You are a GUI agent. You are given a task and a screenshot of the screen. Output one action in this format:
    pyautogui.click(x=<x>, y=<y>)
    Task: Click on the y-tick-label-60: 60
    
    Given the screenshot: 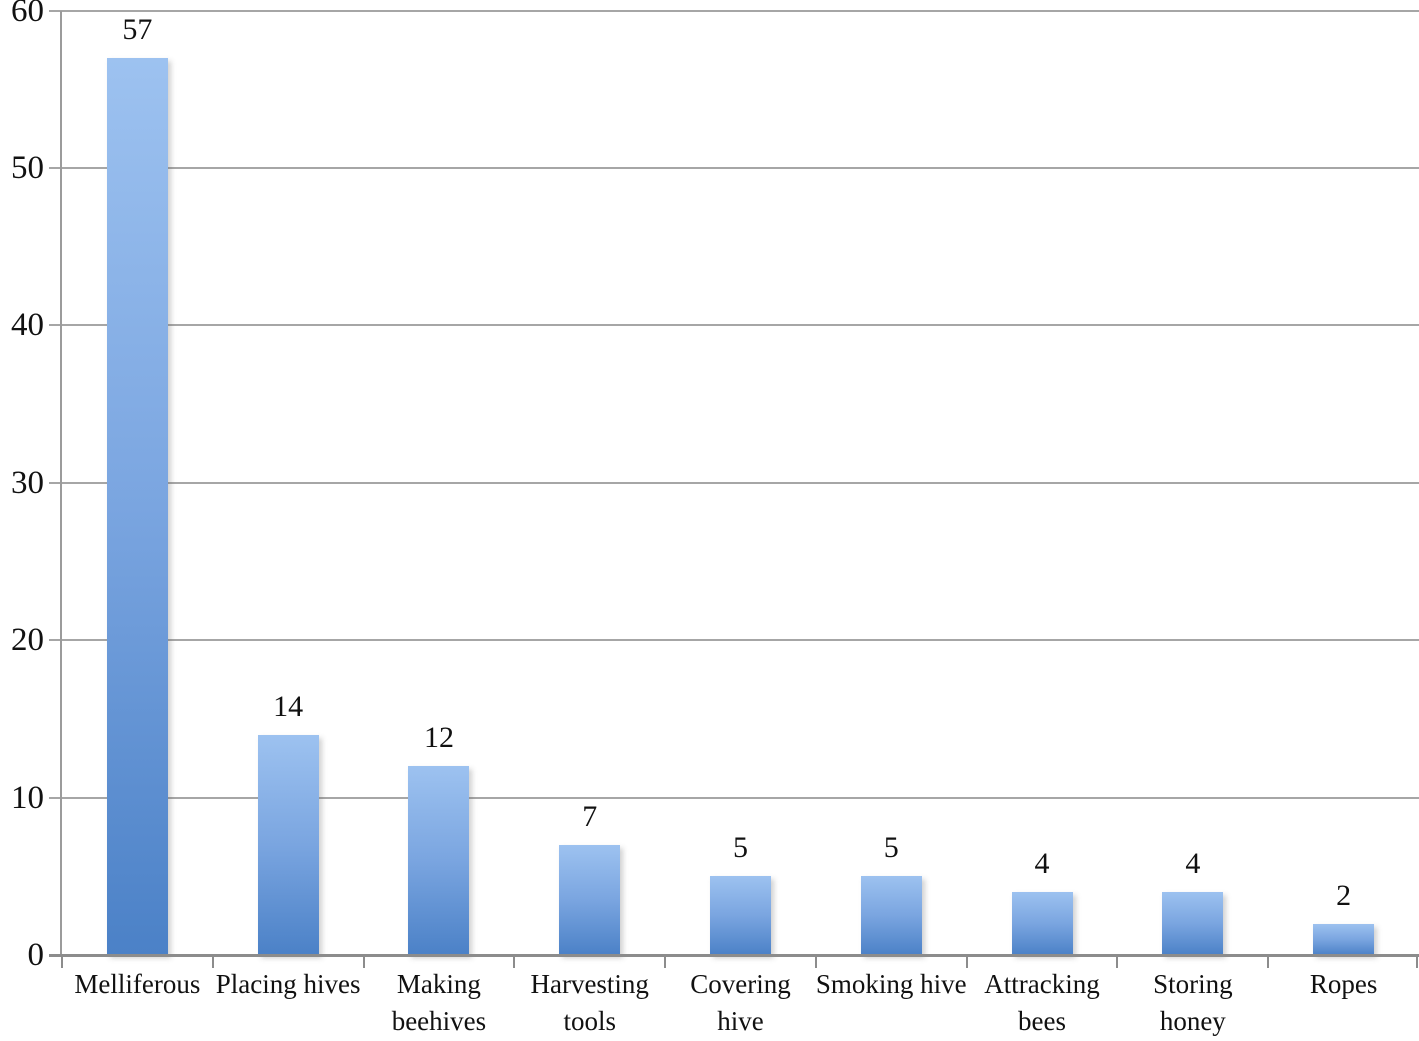 What is the action you would take?
    pyautogui.click(x=27, y=14)
    